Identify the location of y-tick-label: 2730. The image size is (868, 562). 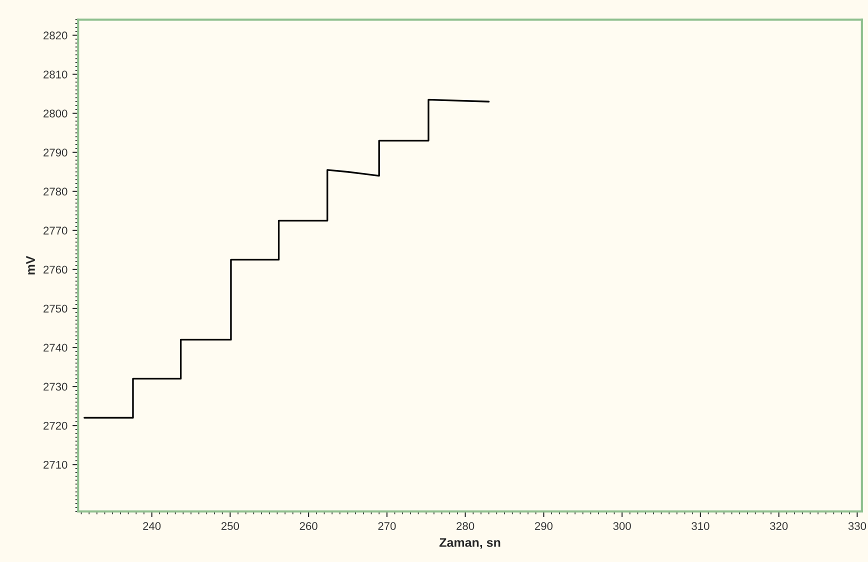
(56, 386).